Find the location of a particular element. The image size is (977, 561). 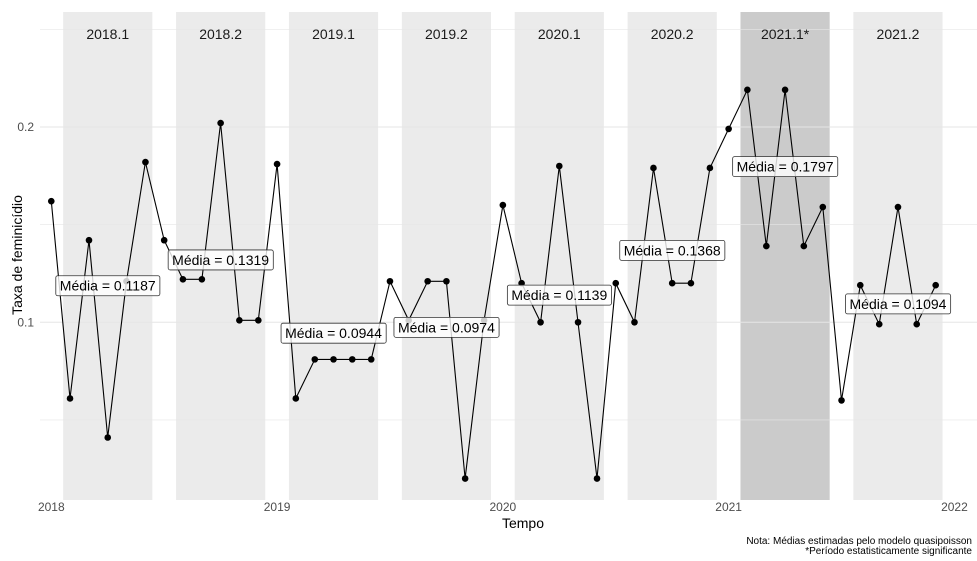

mean-label-3: Média = 0.0974 is located at coordinates (446, 327).